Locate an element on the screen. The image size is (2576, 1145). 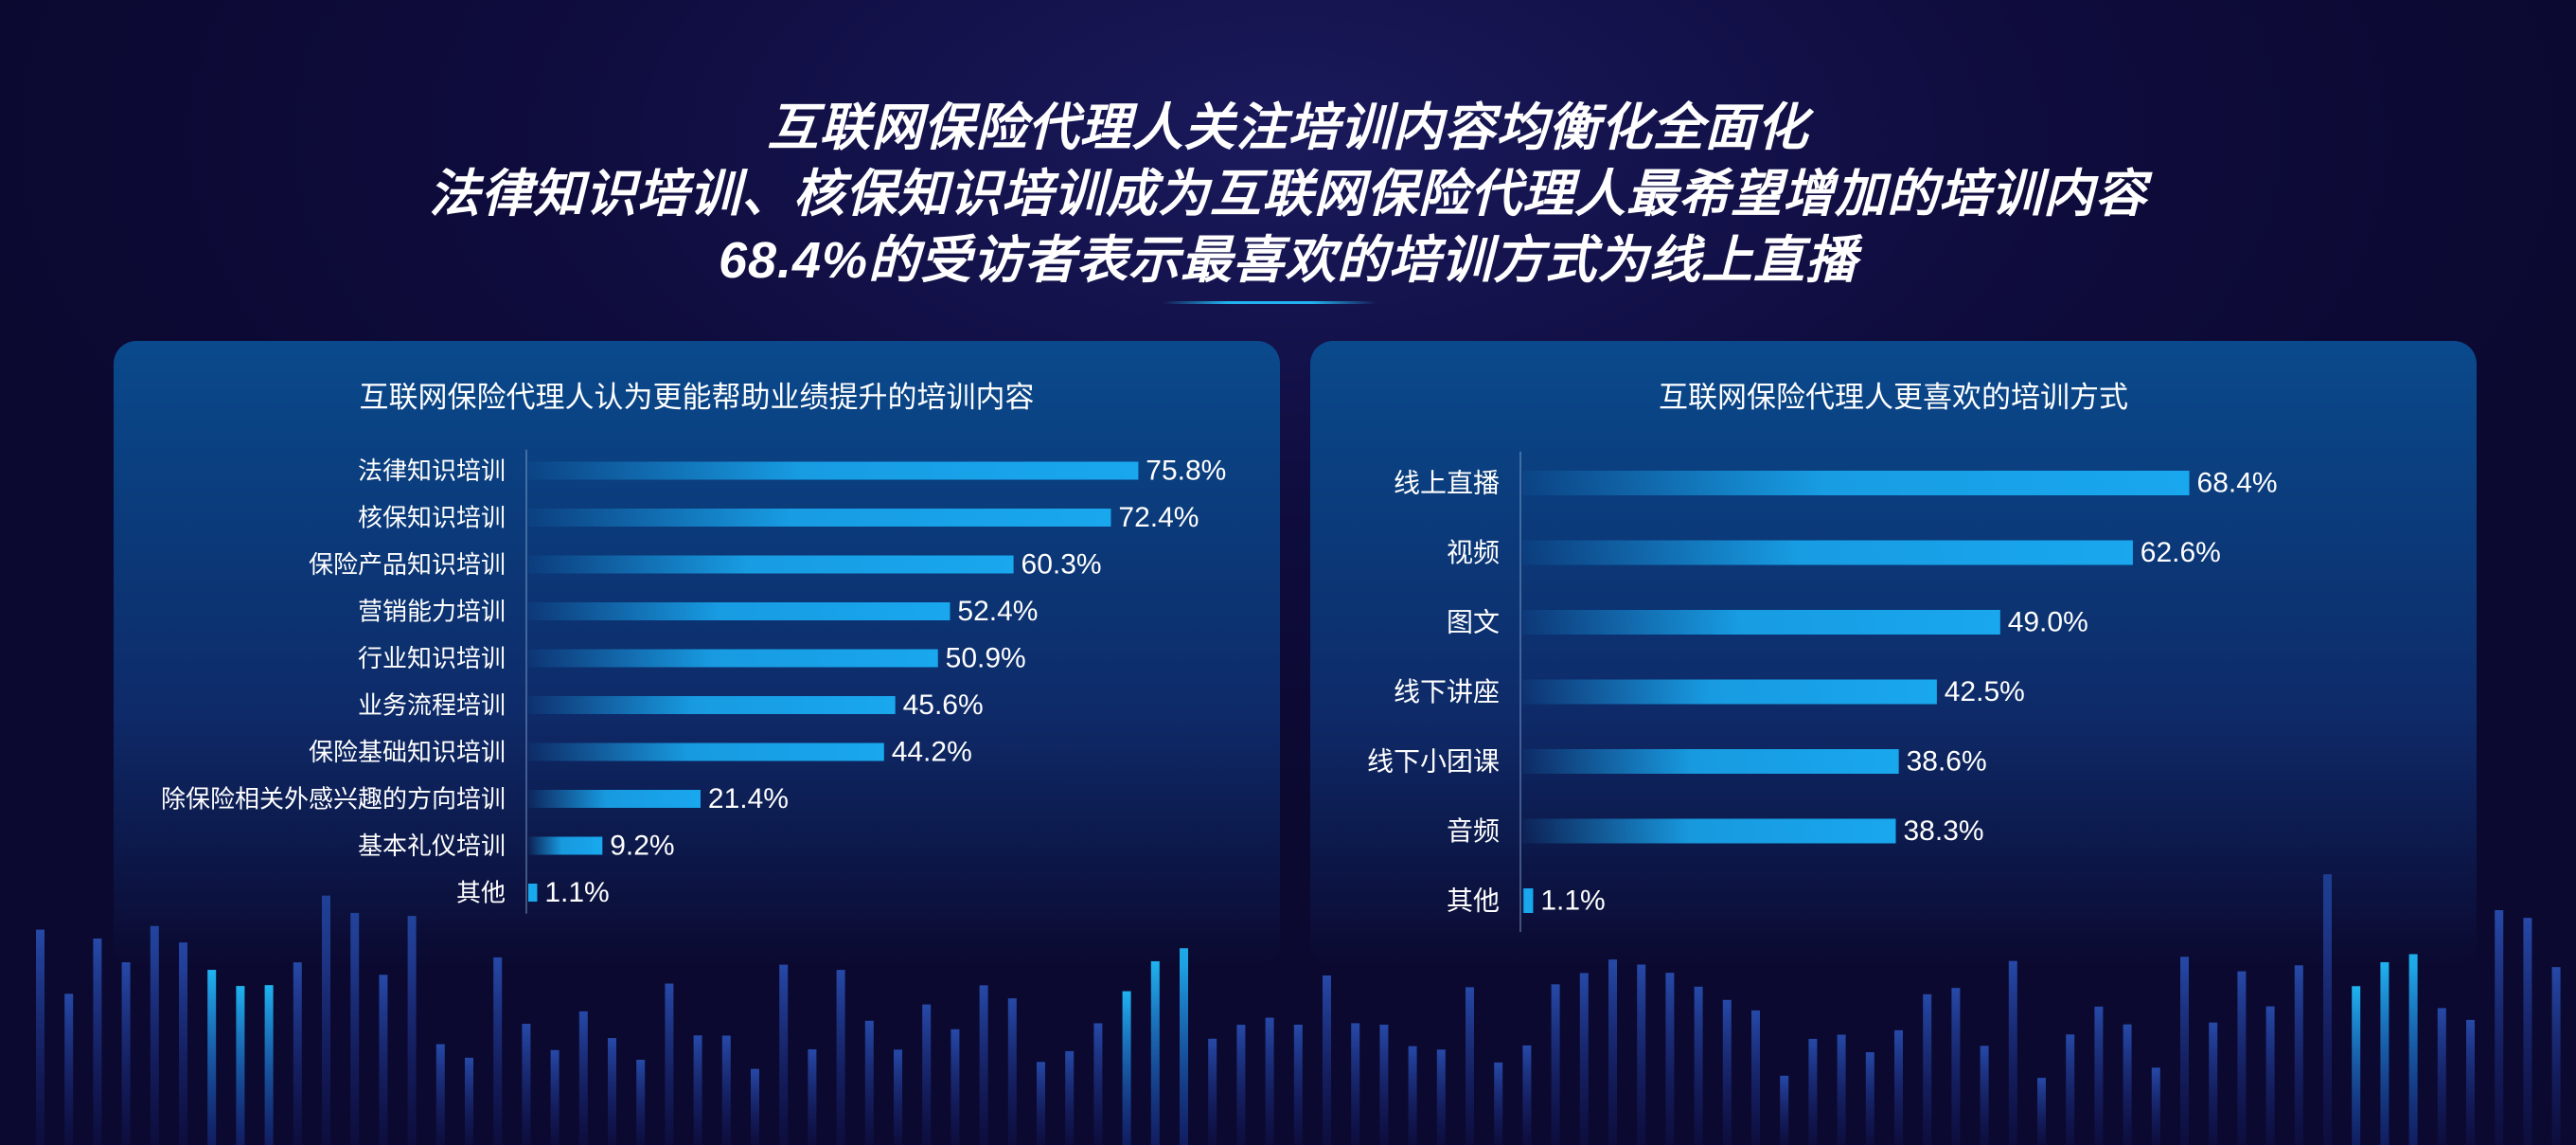
category-label: 线上直播 is located at coordinates (1447, 483).